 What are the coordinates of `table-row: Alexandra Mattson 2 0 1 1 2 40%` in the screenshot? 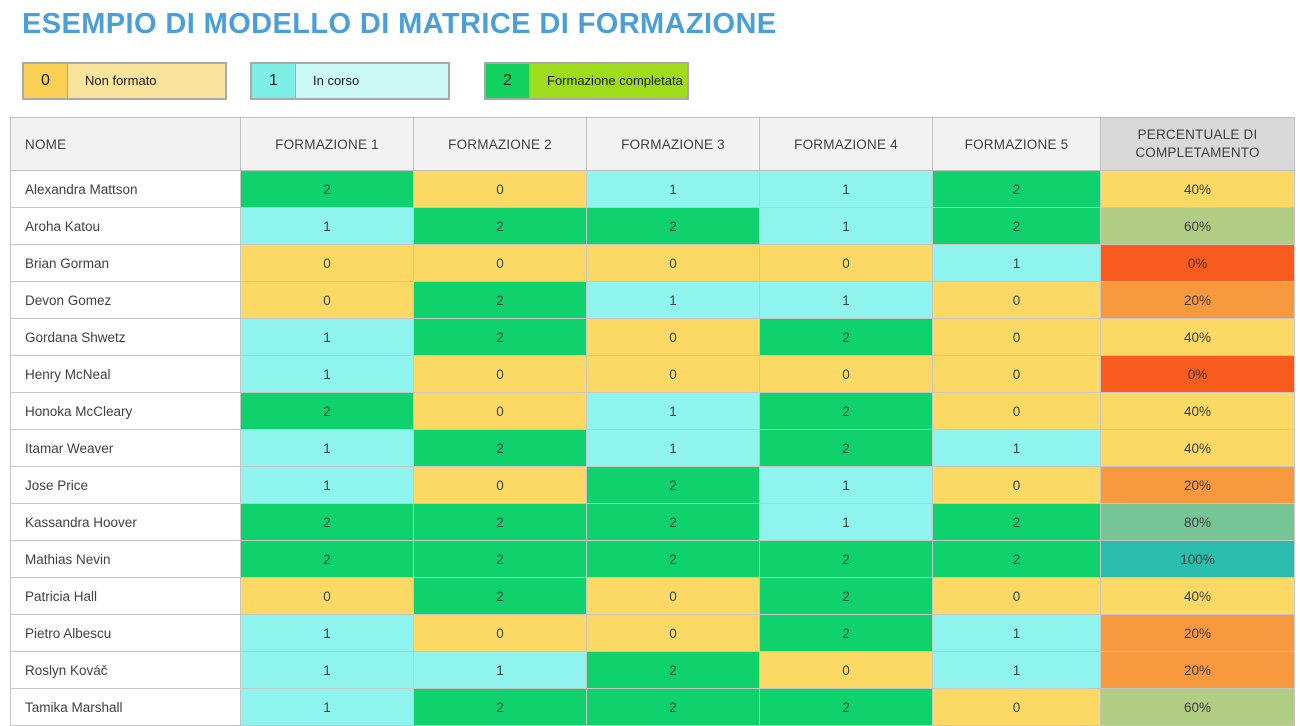 It's located at (652, 189).